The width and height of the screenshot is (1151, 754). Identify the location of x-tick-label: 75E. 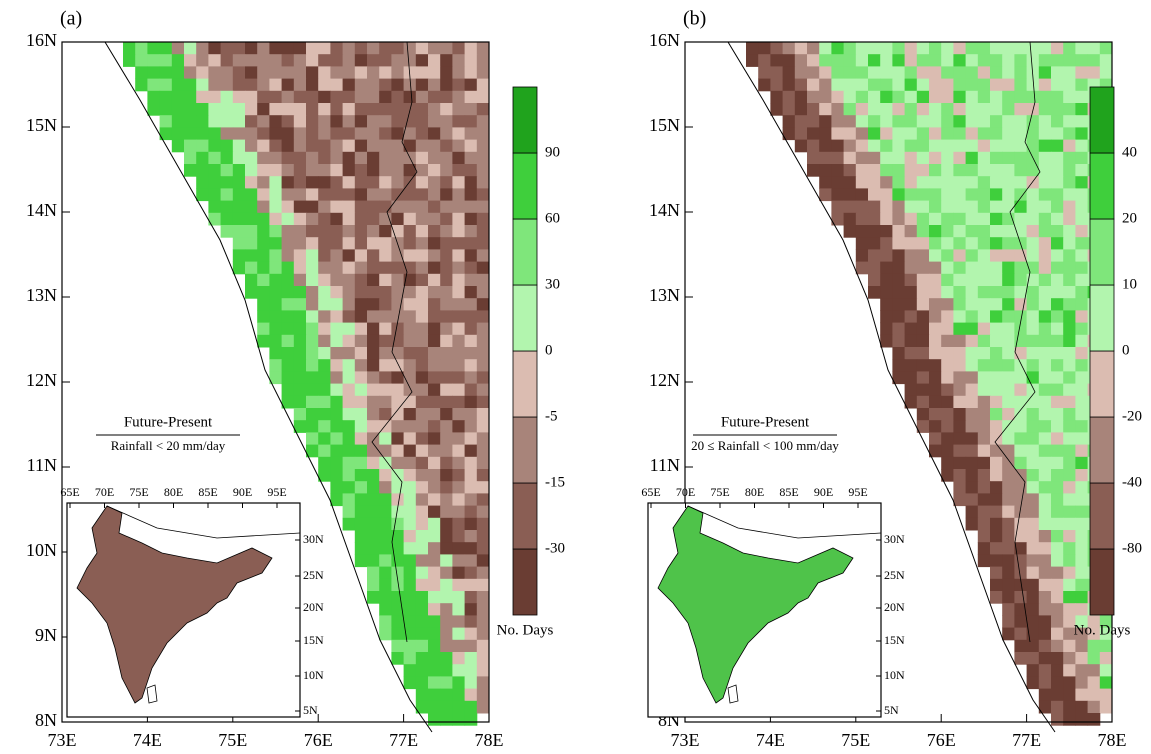
(232, 740).